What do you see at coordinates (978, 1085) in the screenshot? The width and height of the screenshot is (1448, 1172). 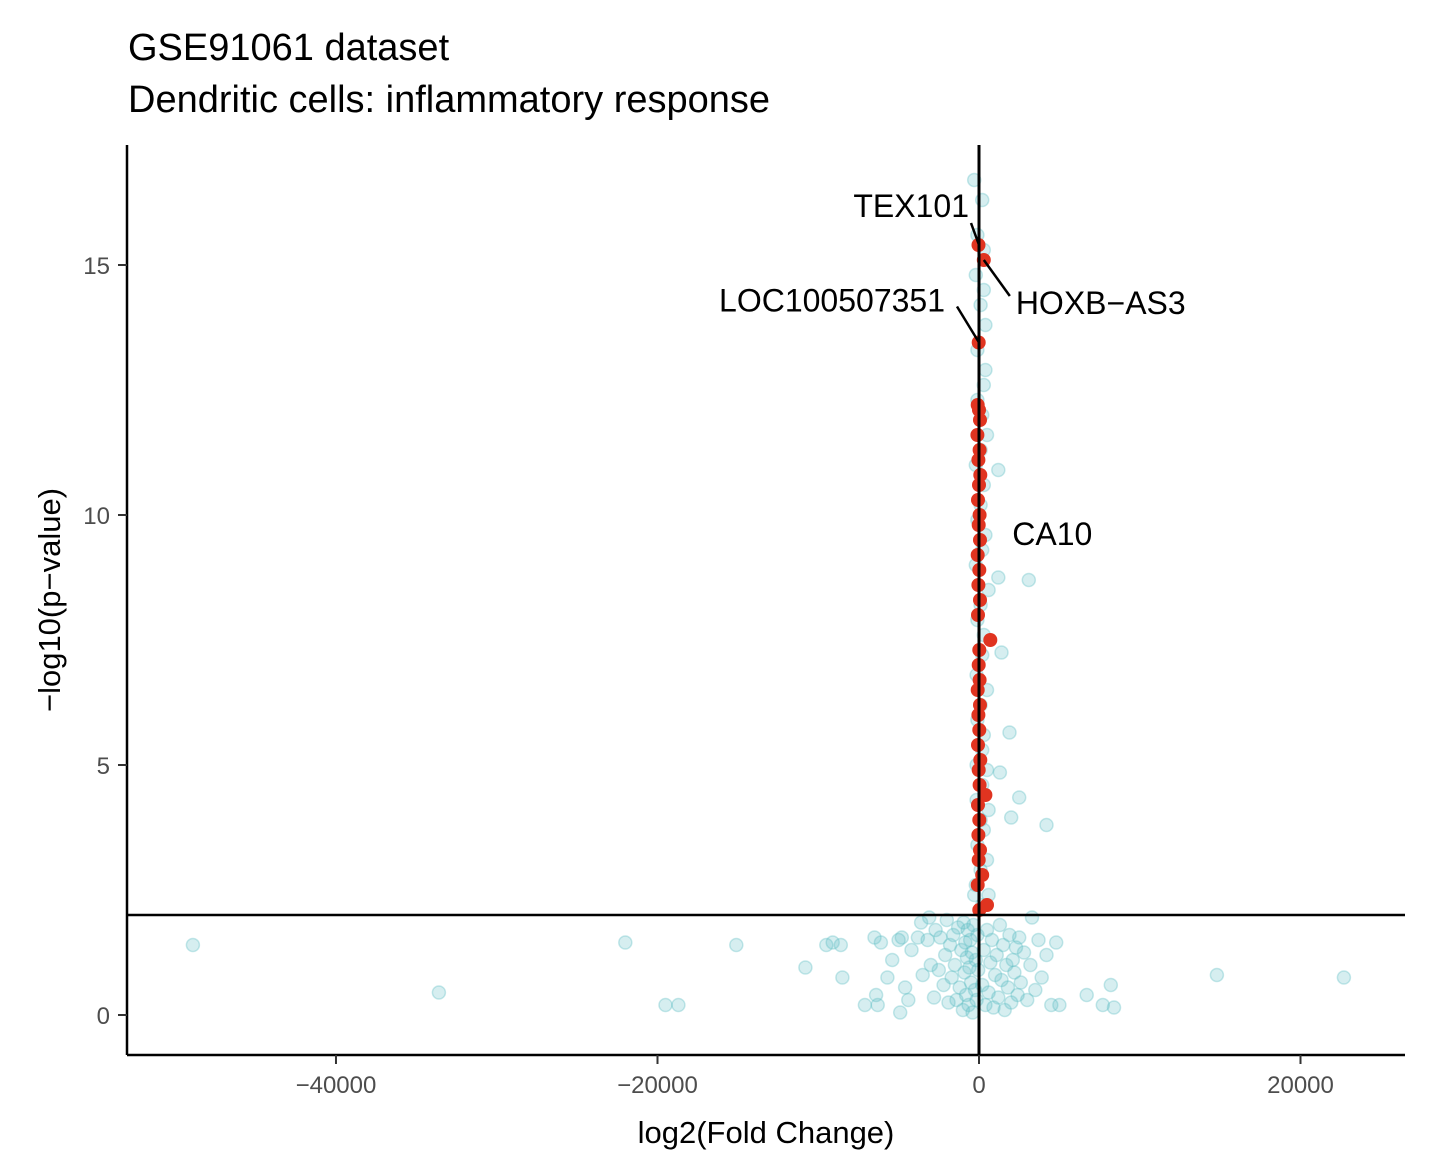 I see `x-tick-label: 0` at bounding box center [978, 1085].